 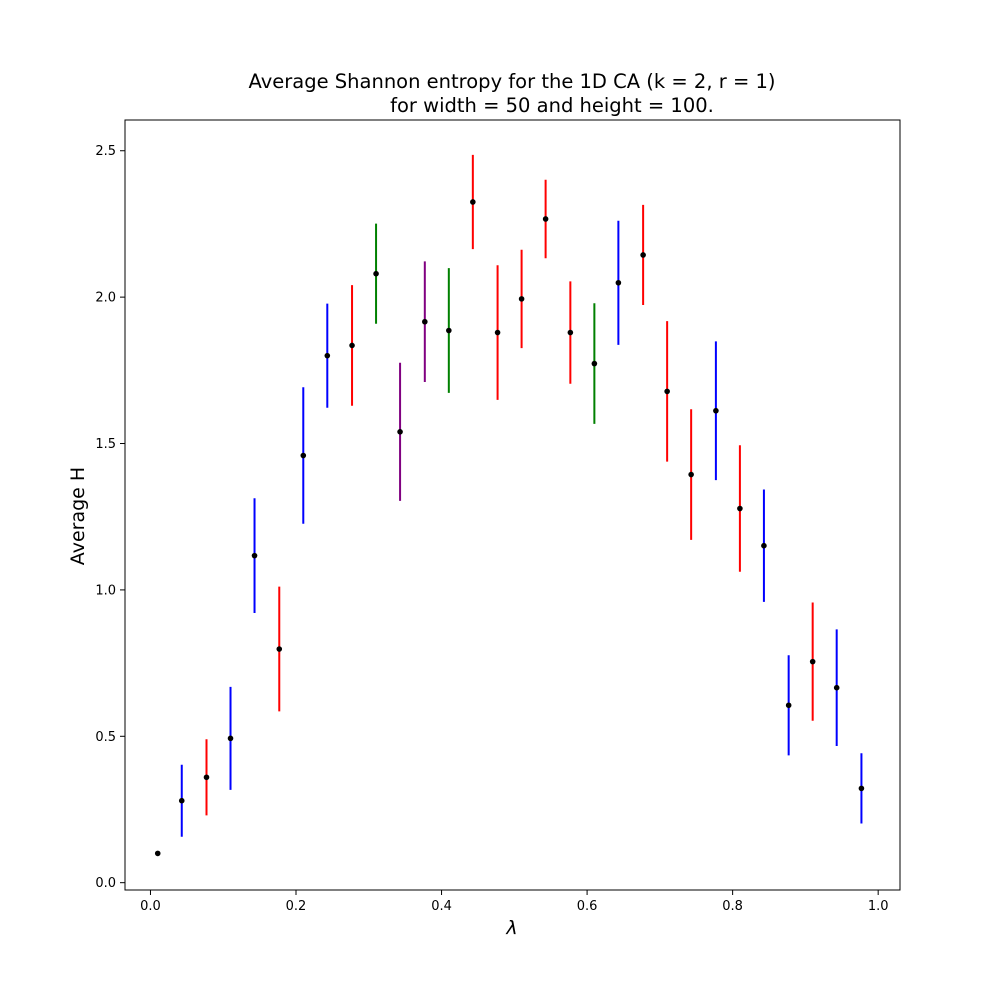 What do you see at coordinates (105, 590) in the screenshot?
I see `y-tick-label-2: 1.0` at bounding box center [105, 590].